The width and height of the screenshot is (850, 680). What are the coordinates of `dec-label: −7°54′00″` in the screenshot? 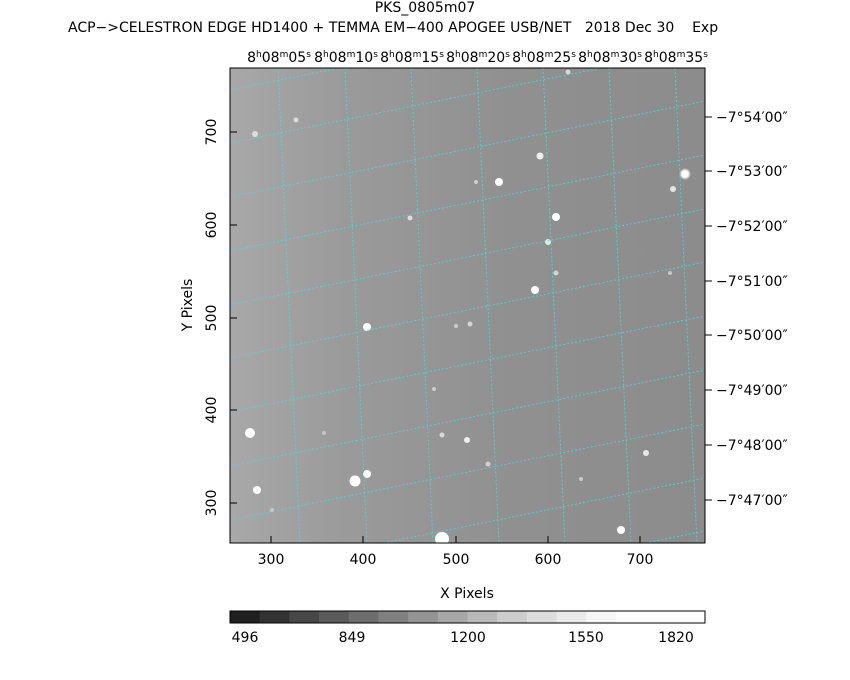 It's located at (752, 118).